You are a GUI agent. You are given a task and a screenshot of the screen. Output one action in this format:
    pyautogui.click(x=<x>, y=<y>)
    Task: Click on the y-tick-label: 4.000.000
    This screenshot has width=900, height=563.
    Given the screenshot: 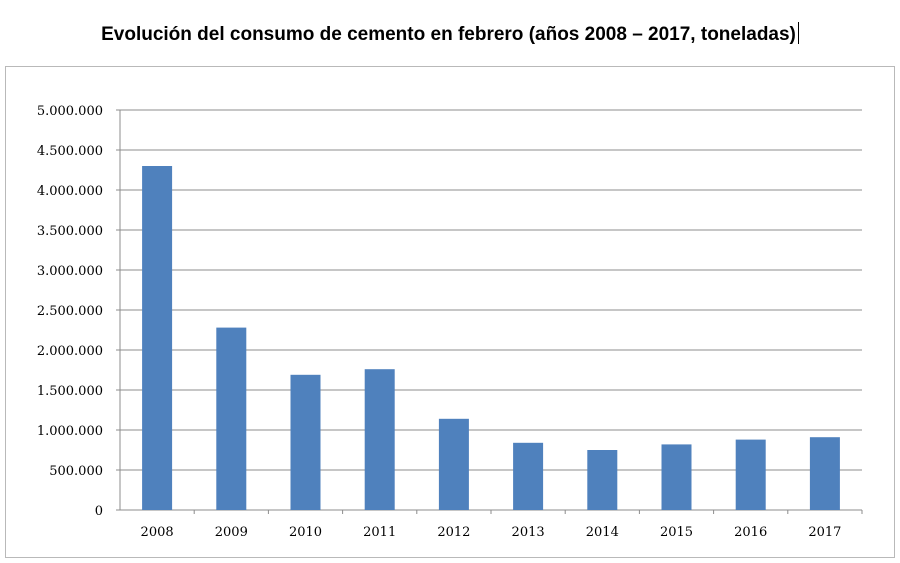 What is the action you would take?
    pyautogui.click(x=70, y=191)
    